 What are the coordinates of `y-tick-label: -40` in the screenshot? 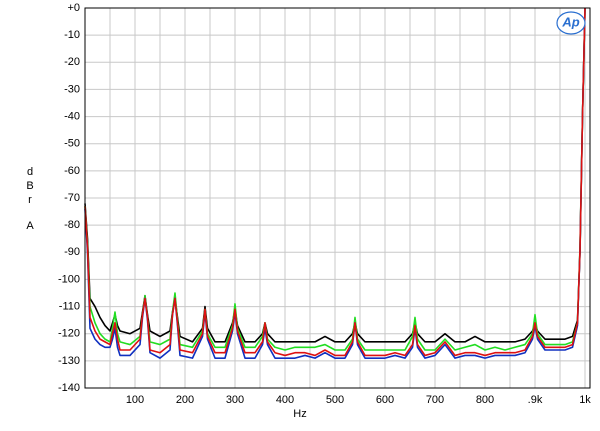 It's located at (72, 116).